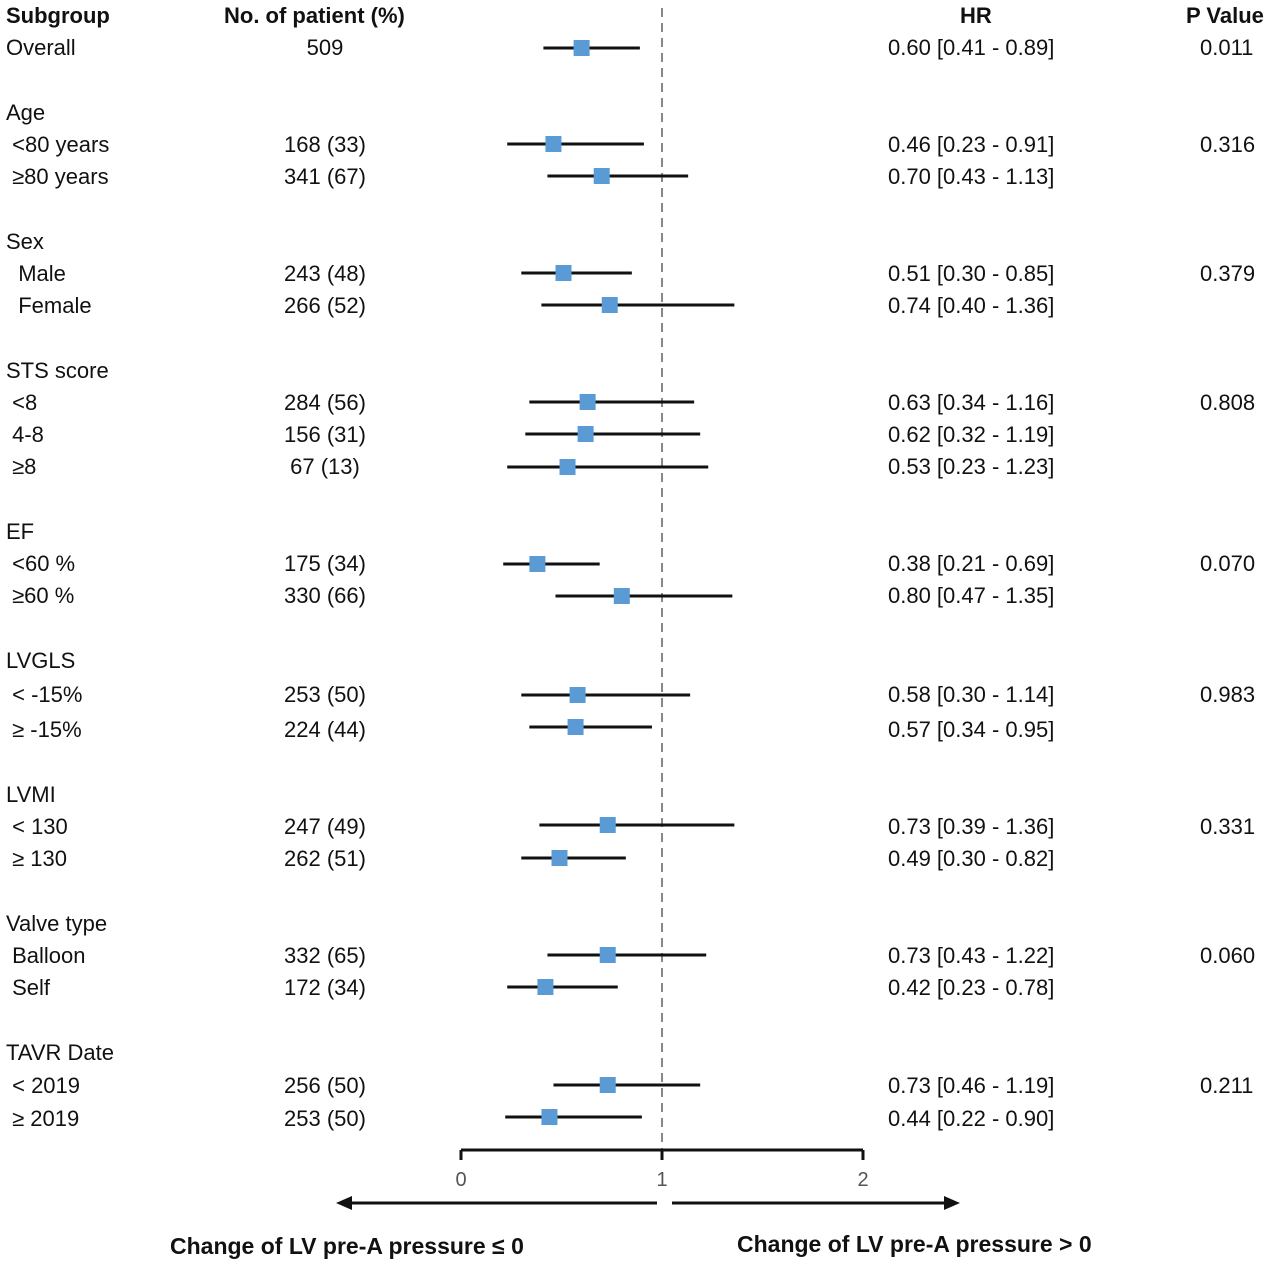 The image size is (1280, 1266). I want to click on subgroup-label: <60 %, so click(41, 563).